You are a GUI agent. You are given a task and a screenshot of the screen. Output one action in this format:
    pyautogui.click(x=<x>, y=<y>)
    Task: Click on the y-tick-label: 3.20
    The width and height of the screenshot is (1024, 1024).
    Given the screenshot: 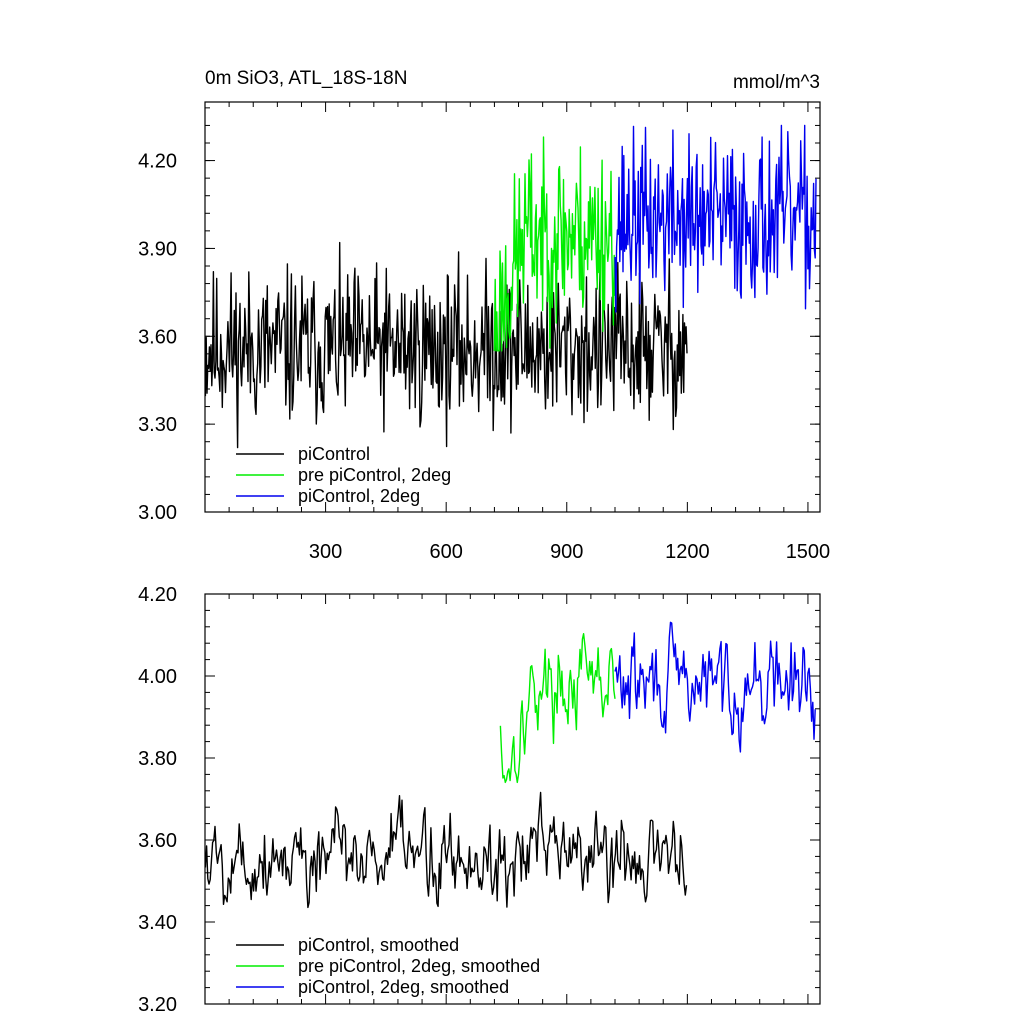 What is the action you would take?
    pyautogui.click(x=157, y=1005)
    